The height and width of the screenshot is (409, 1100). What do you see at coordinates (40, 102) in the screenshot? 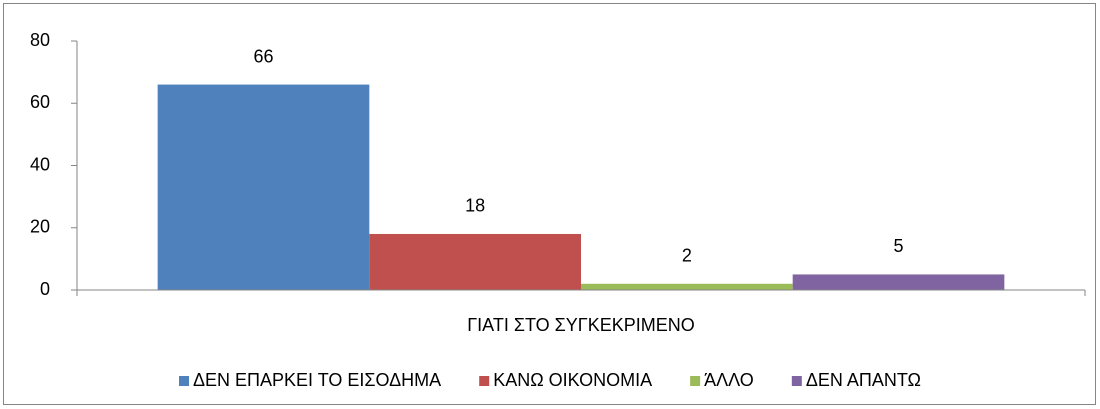
I see `y-tick-label: 60` at bounding box center [40, 102].